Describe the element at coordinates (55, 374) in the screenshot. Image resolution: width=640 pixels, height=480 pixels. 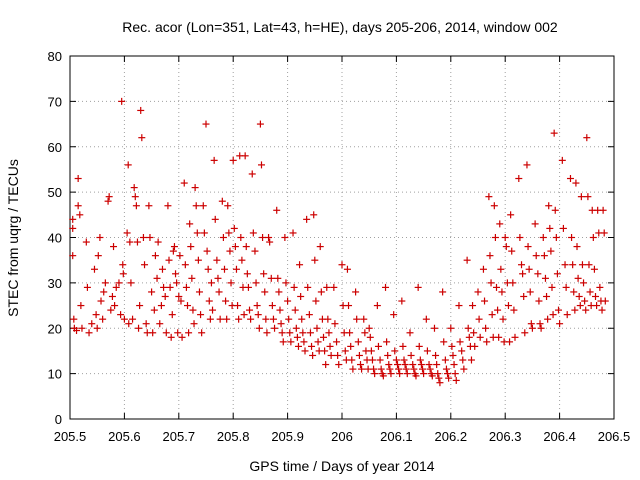
I see `y-tick-label: 10` at that location.